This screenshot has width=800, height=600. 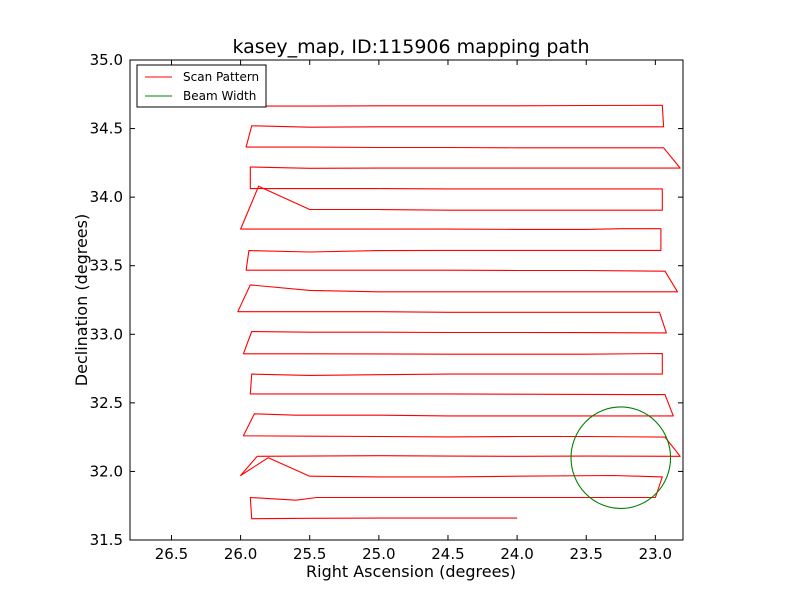 I want to click on chart-title: kasey_map, ID:115906 mapping path, so click(x=410, y=47).